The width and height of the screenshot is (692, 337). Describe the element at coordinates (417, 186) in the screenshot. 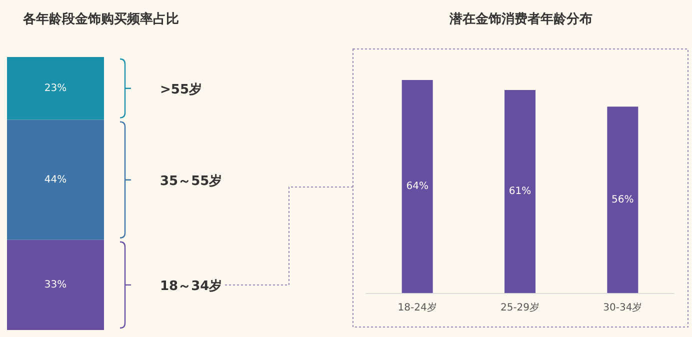

I see `data-label: 64%` at that location.